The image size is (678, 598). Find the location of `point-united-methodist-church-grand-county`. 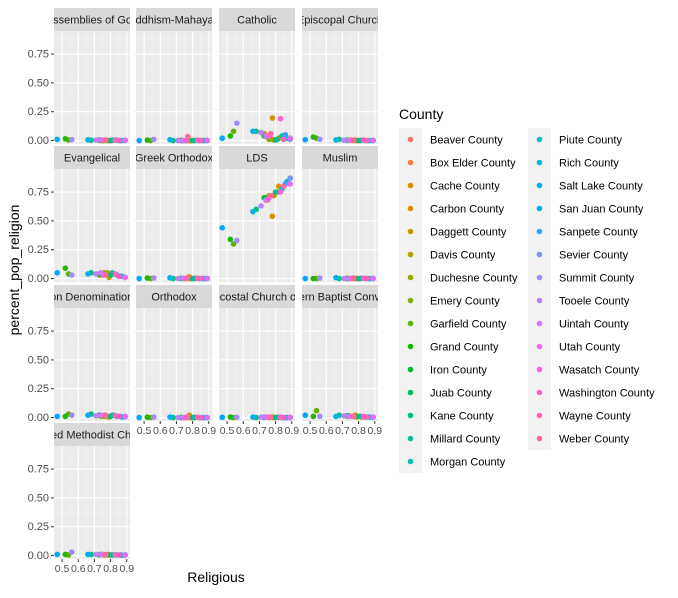

point-united-methodist-church-grand-county is located at coordinates (65, 554).